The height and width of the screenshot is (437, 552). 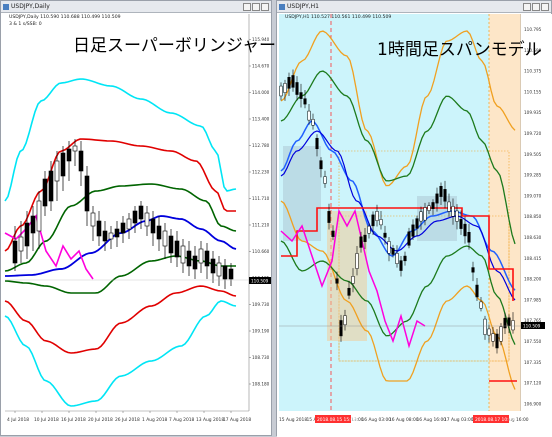 I want to click on h1-caption: 1時間足スパンモデル, so click(x=459, y=50).